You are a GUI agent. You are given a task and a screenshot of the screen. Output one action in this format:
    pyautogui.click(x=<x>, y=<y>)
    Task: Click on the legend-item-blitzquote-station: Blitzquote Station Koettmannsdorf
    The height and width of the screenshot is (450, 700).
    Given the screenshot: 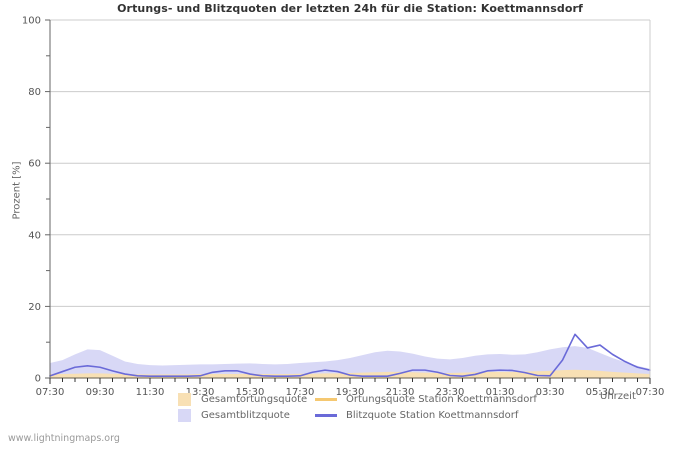 What is the action you would take?
    pyautogui.click(x=416, y=415)
    